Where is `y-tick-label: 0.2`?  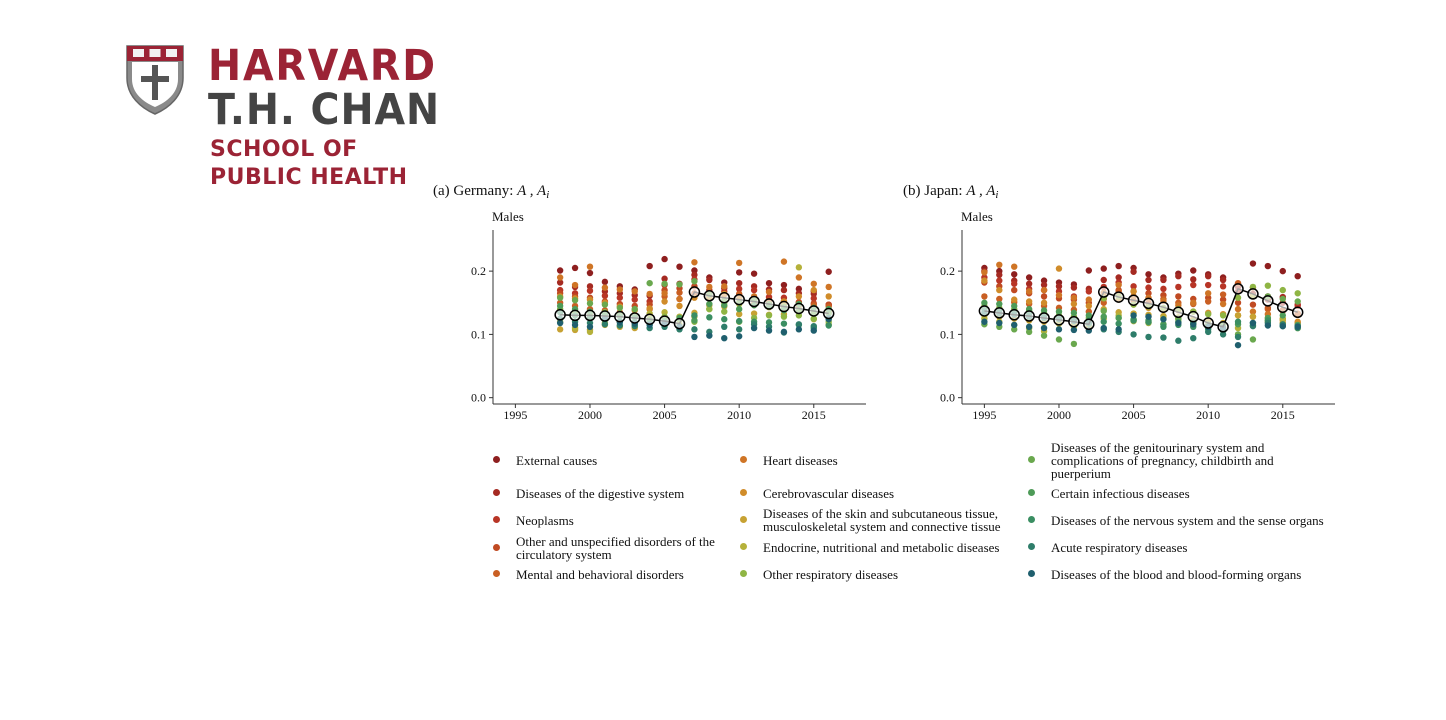 y-tick-label: 0.2 is located at coordinates (947, 271).